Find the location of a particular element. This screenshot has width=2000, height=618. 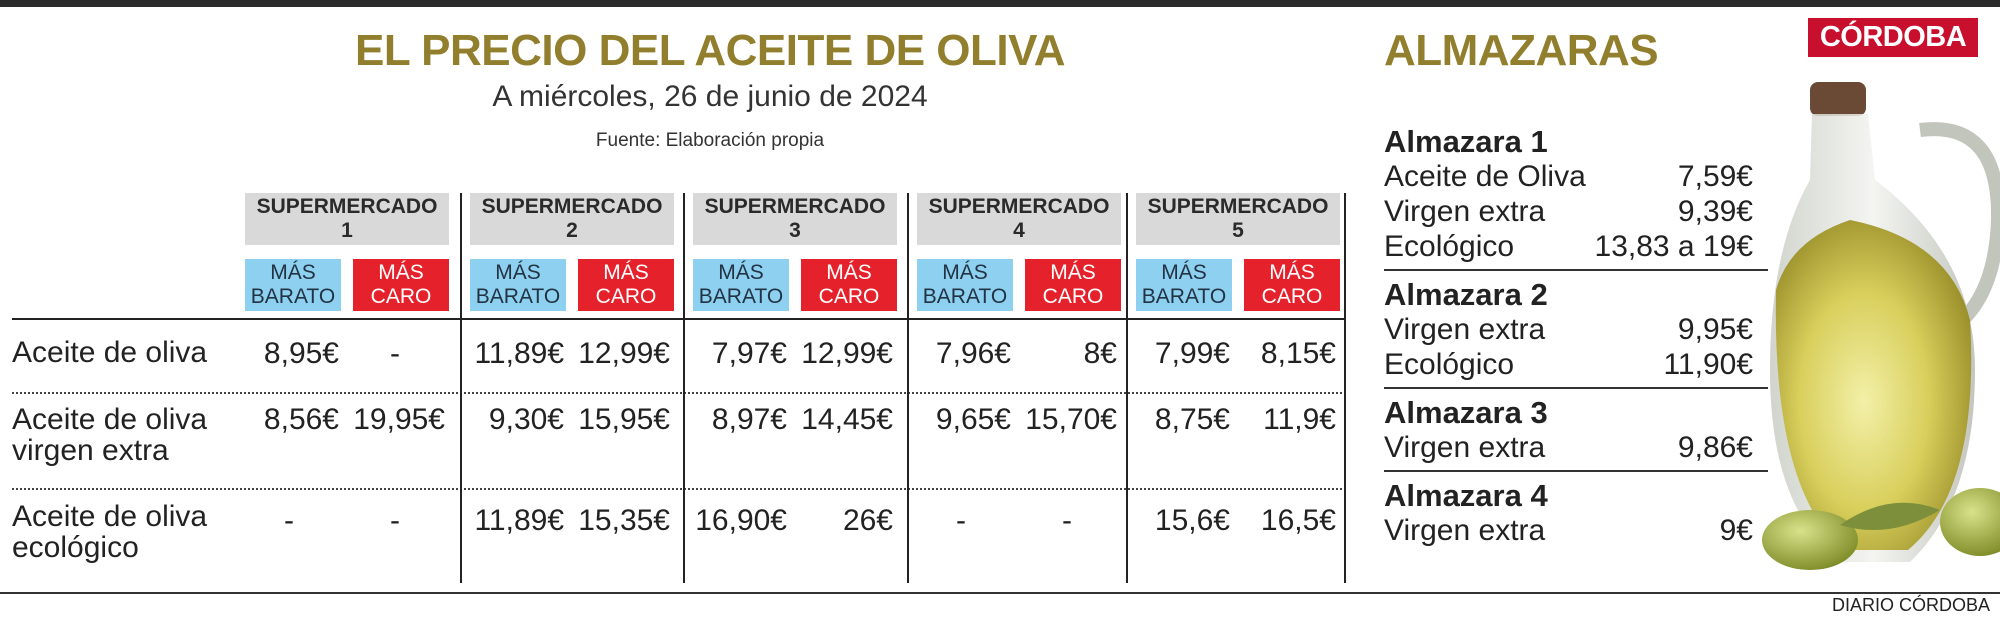

almazara-name: Almazara 4 is located at coordinates (1466, 495).